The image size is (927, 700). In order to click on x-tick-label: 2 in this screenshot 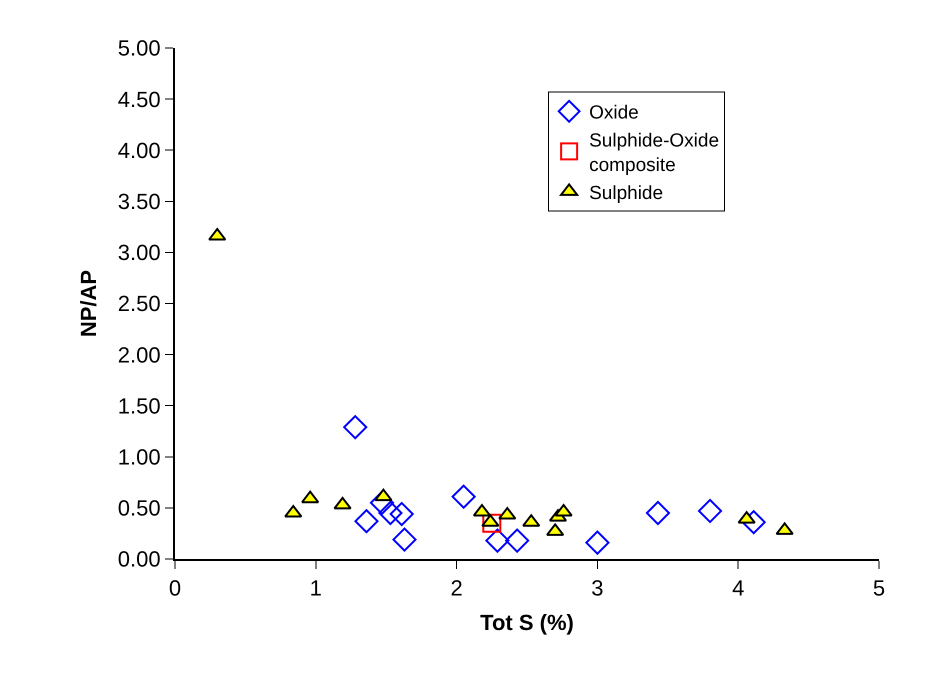, I will do `click(456, 587)`.